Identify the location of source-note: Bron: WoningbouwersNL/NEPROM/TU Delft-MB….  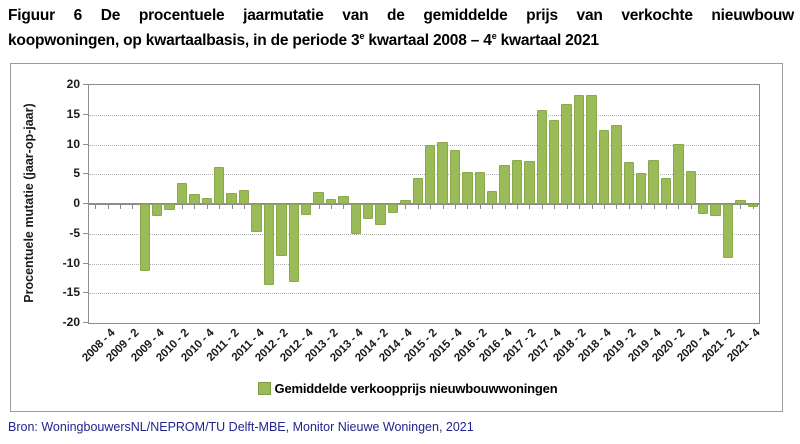
(241, 427).